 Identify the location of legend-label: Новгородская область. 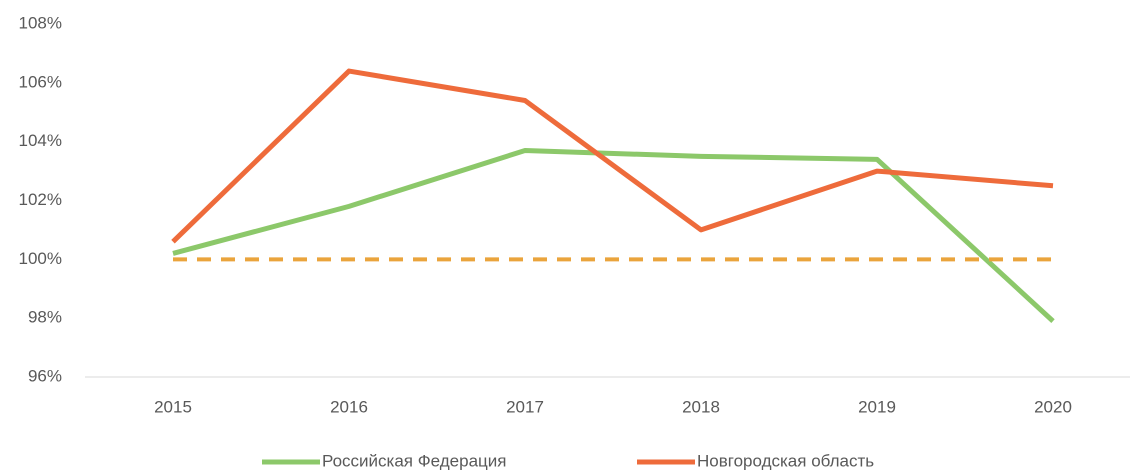
(785, 460).